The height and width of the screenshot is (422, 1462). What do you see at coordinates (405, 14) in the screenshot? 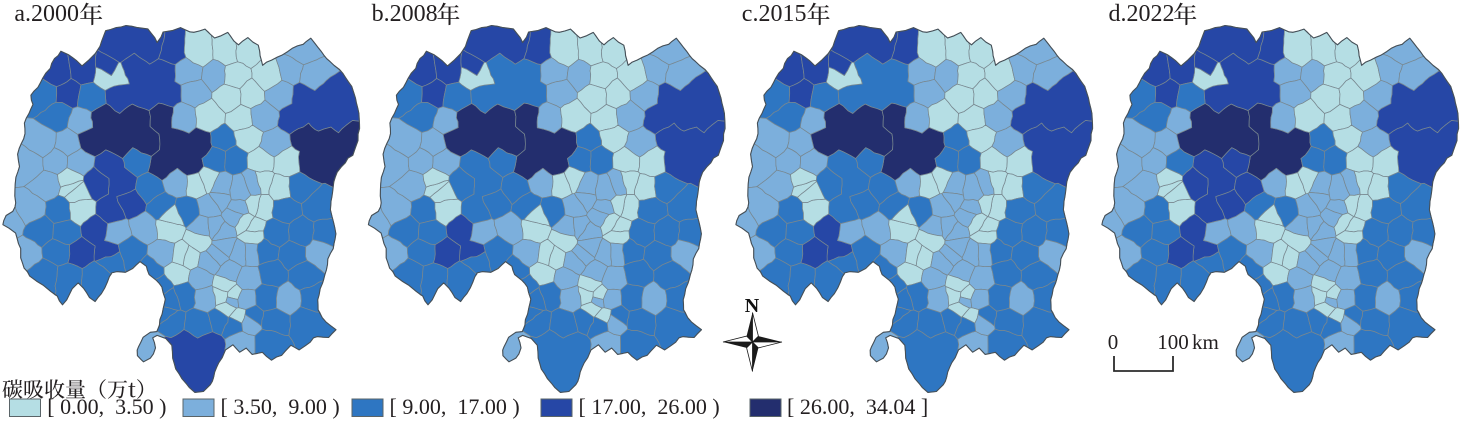
I see `svg-text: b.2008` at bounding box center [405, 14].